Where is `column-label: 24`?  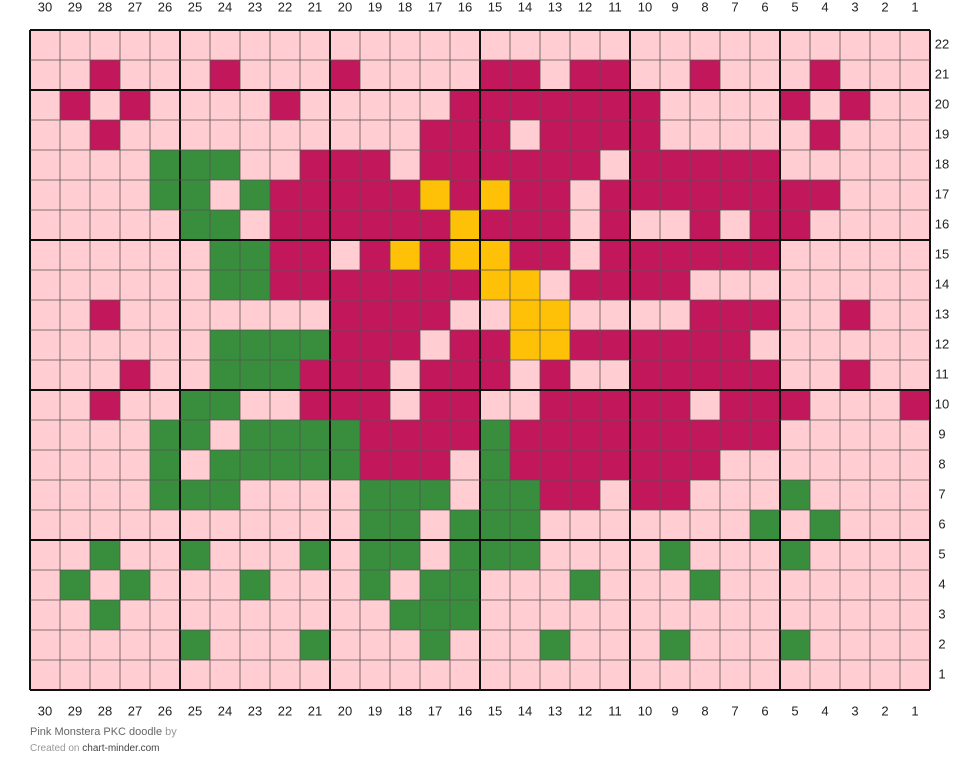 column-label: 24 is located at coordinates (225, 7).